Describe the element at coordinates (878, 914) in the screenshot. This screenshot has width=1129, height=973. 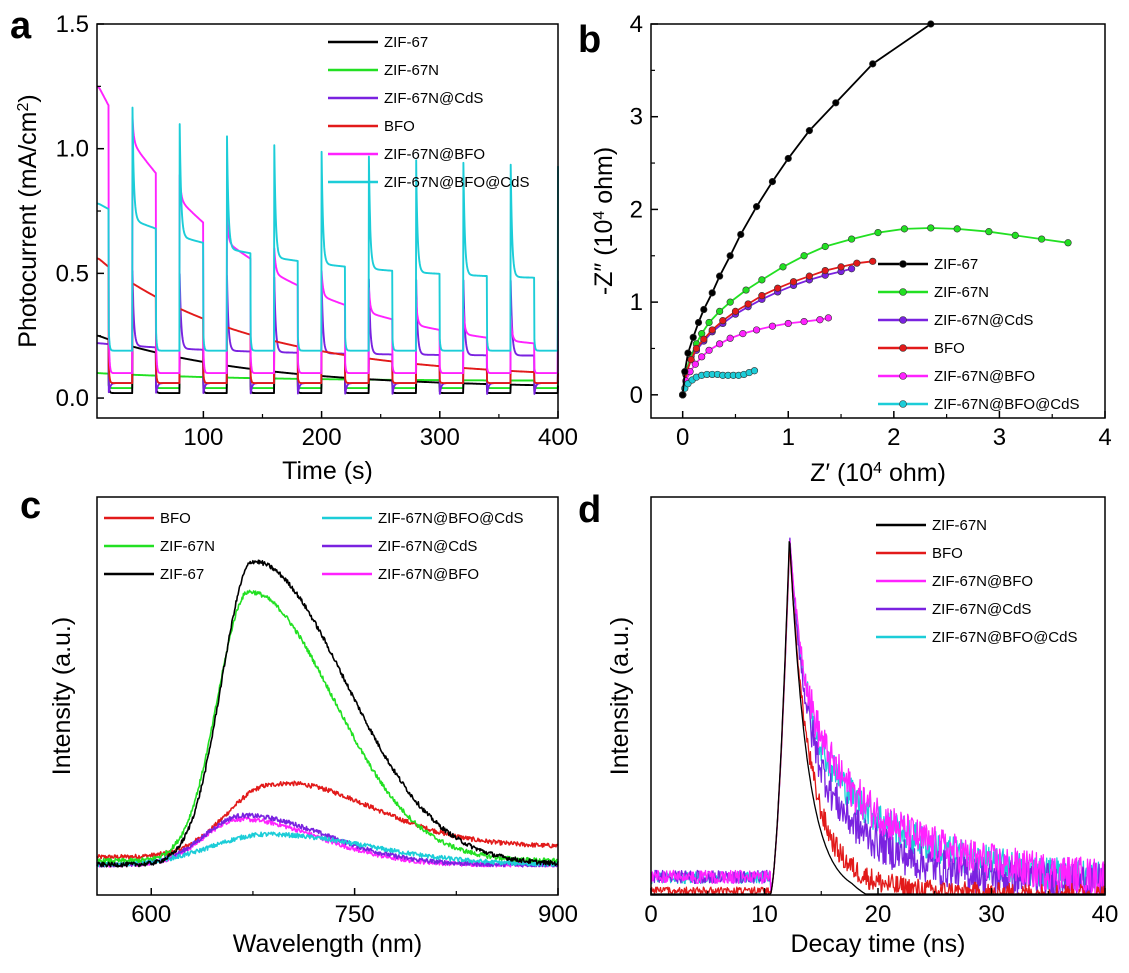
I see `x-tick-label: 20` at that location.